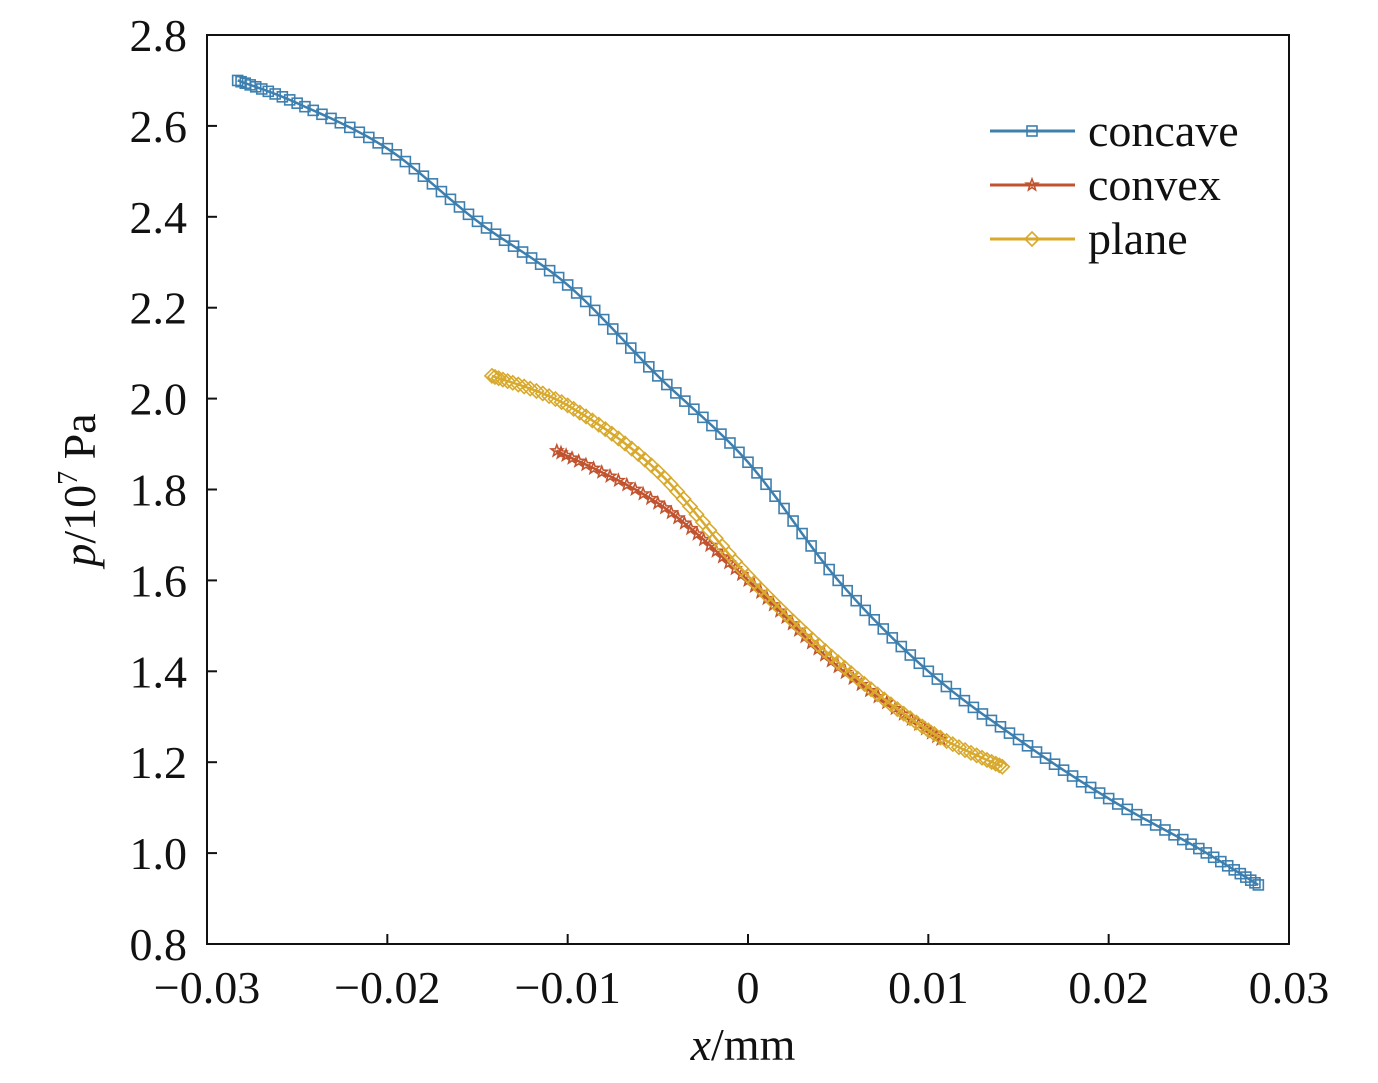 The width and height of the screenshot is (1378, 1083). What do you see at coordinates (928, 987) in the screenshot?
I see `x-tick-label: 0.01` at bounding box center [928, 987].